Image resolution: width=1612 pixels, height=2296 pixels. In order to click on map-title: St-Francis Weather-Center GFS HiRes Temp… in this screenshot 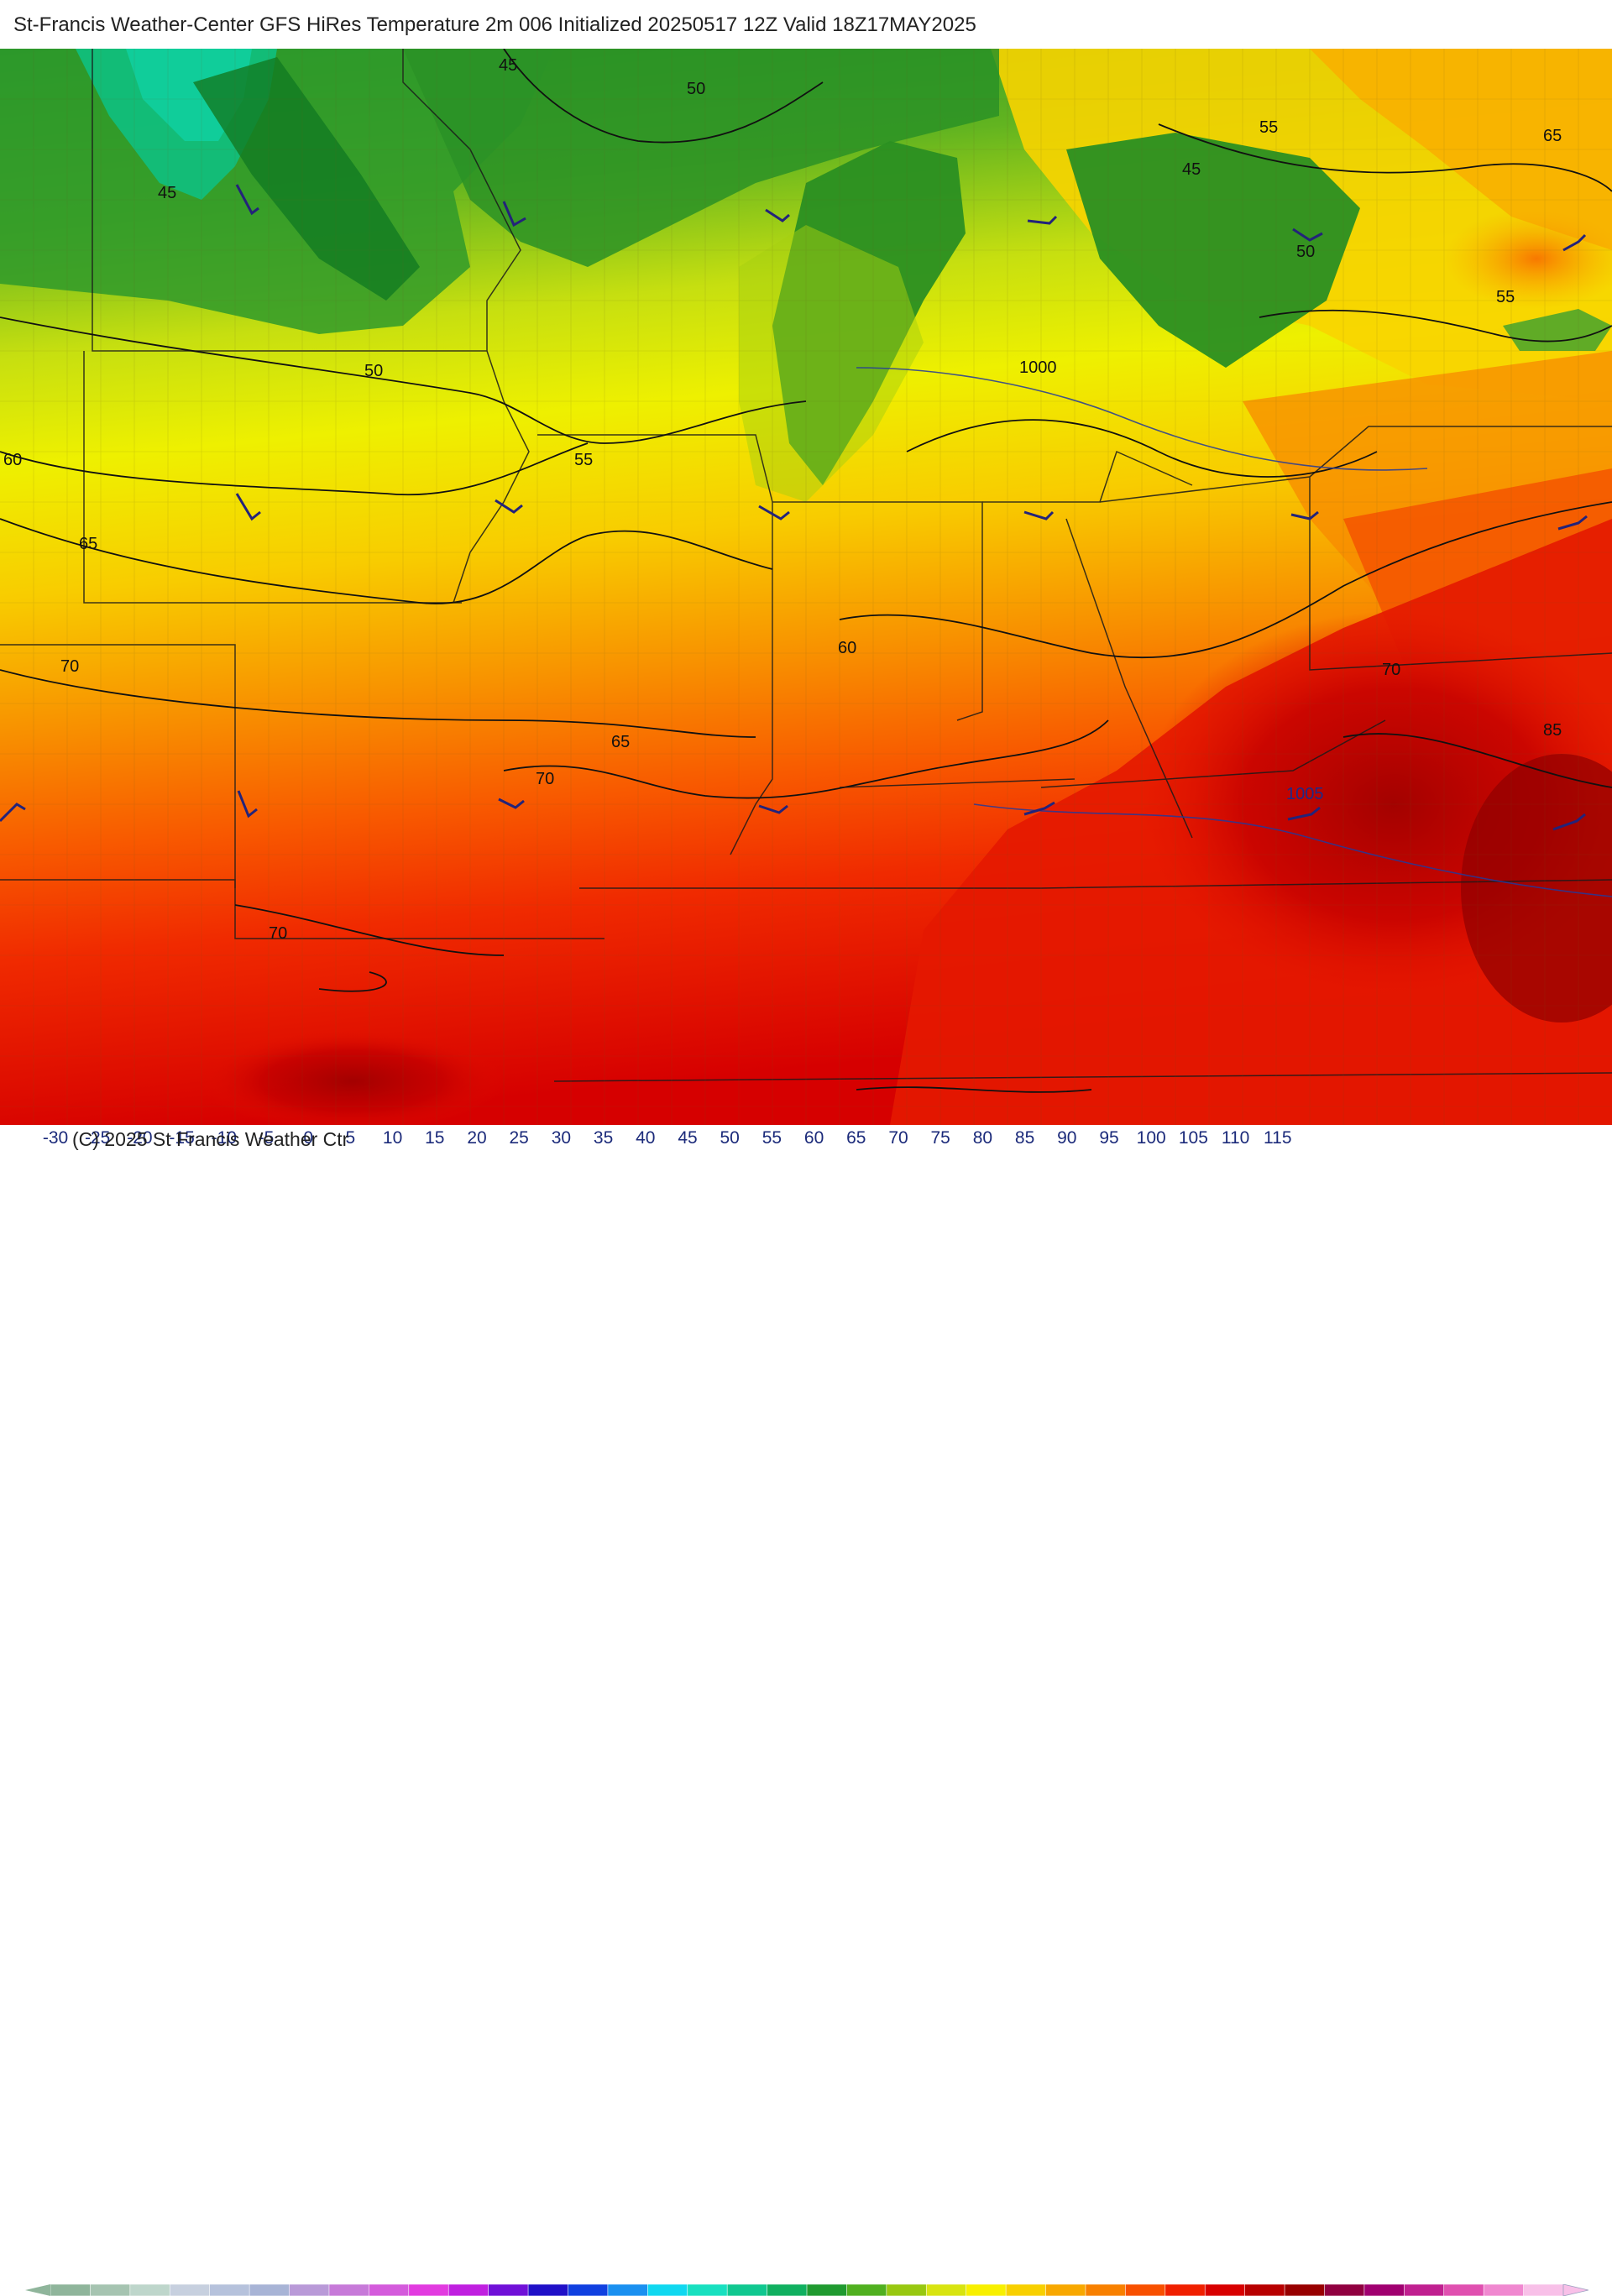, I will do `click(494, 24)`.